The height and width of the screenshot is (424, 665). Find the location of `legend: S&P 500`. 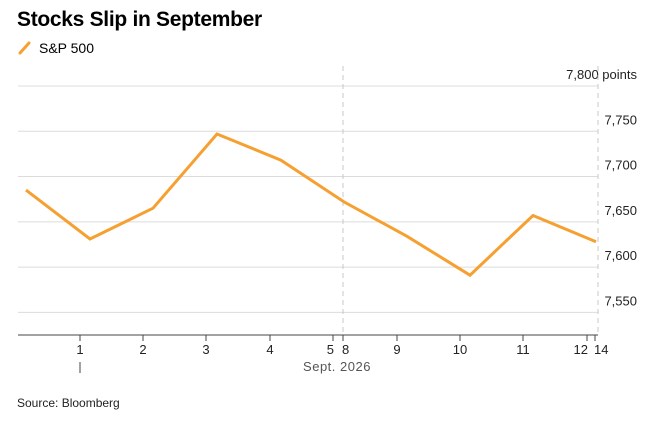

legend: S&P 500 is located at coordinates (55, 48).